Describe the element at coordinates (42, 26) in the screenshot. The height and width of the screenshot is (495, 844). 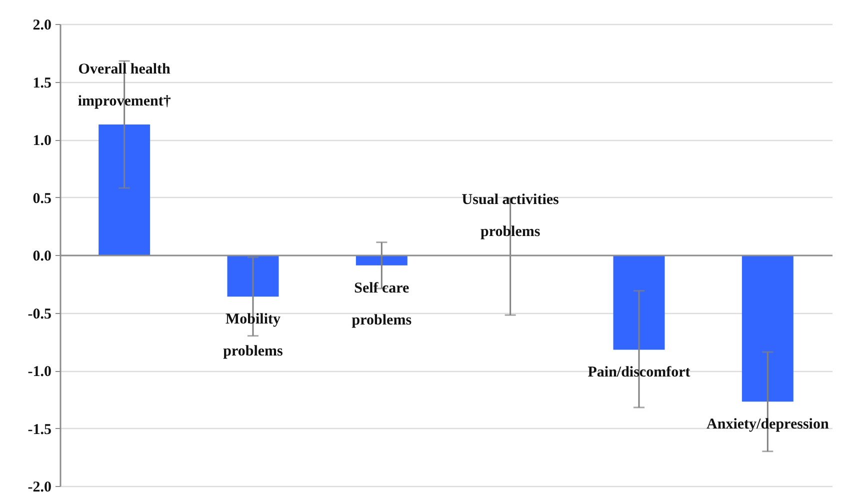
I see `y-tick-label: 2.0` at that location.